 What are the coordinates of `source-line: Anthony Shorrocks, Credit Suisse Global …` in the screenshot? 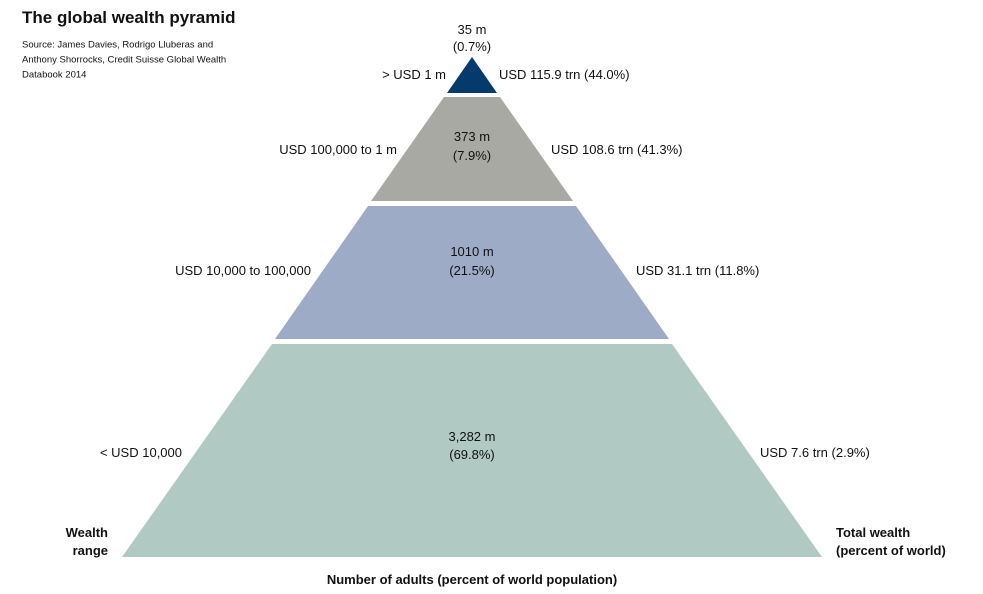 It's located at (124, 60).